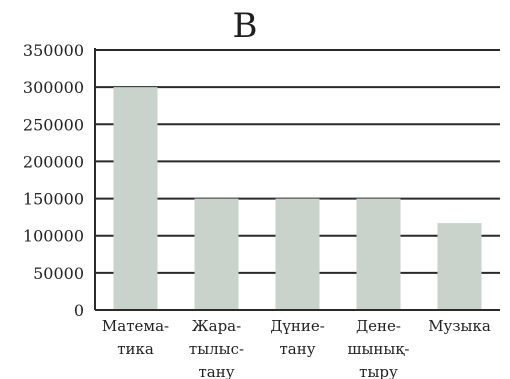  I want to click on y-tick-label: 150000, so click(53, 199).